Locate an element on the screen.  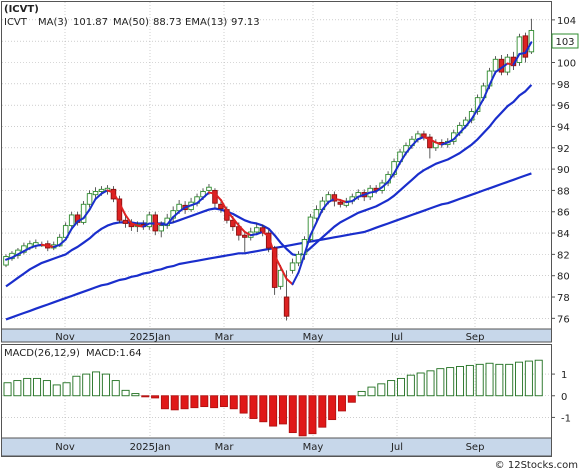
ma50-label: MA(50) is located at coordinates (131, 22).